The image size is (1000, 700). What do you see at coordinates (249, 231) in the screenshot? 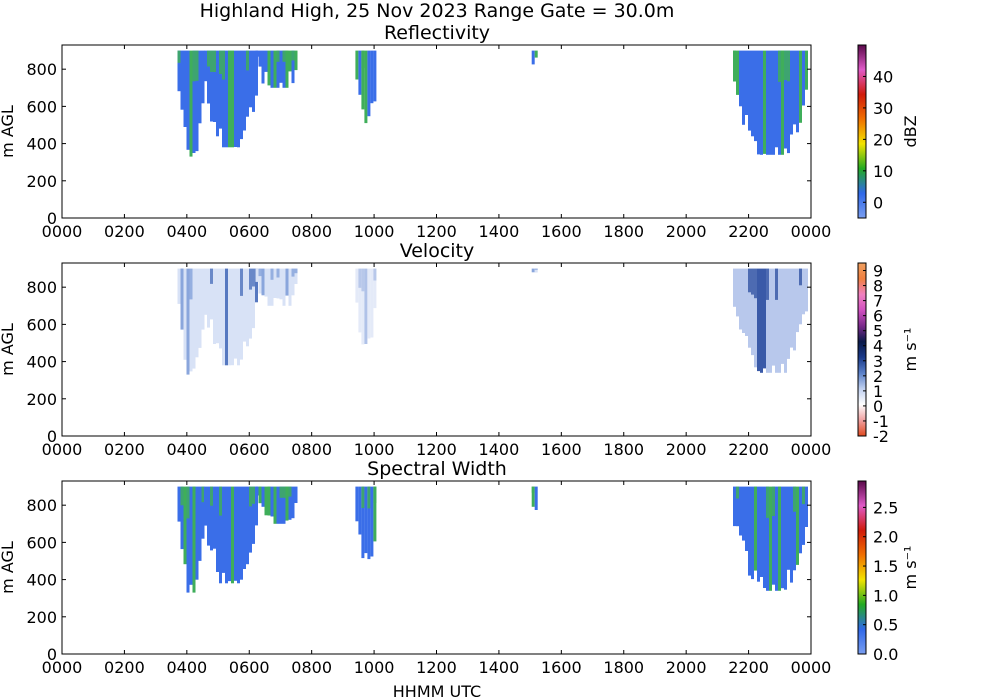
I see `x-tick-label: 0600` at bounding box center [249, 231].